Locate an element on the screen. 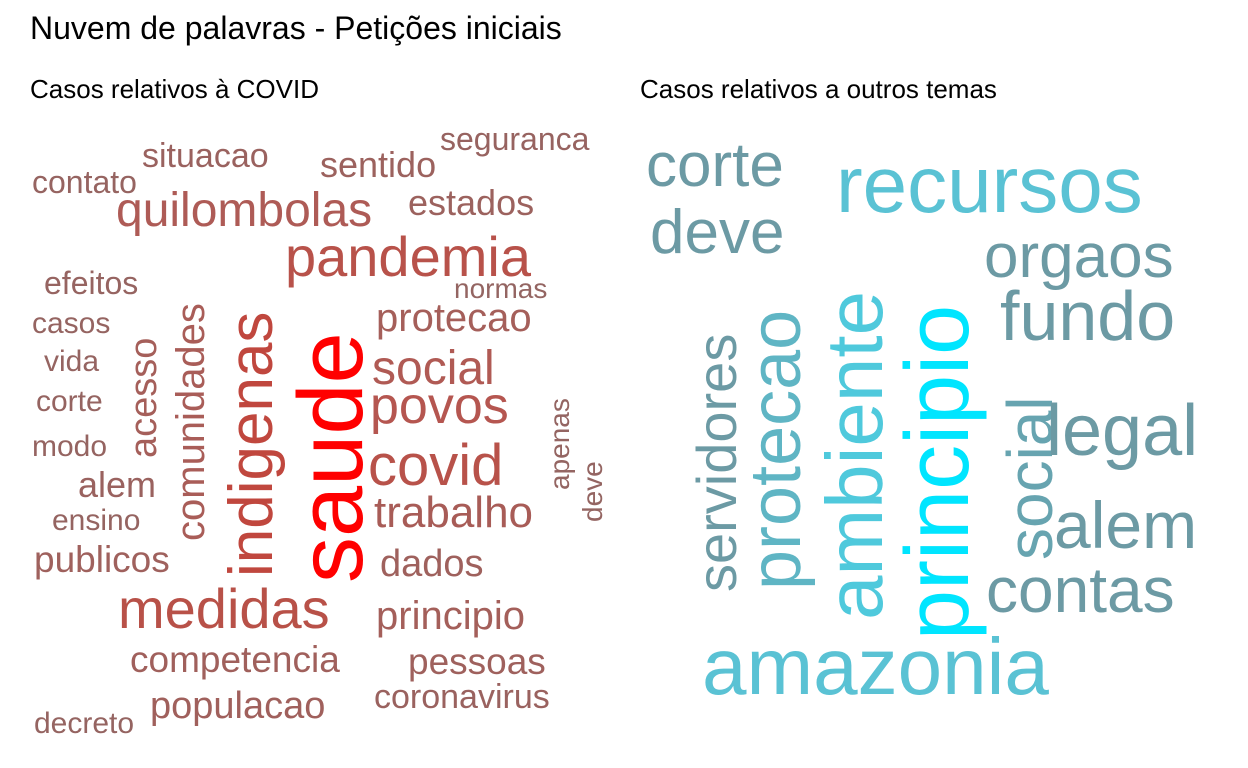 The height and width of the screenshot is (768, 1248). word-efeitos: efeitos is located at coordinates (91, 283).